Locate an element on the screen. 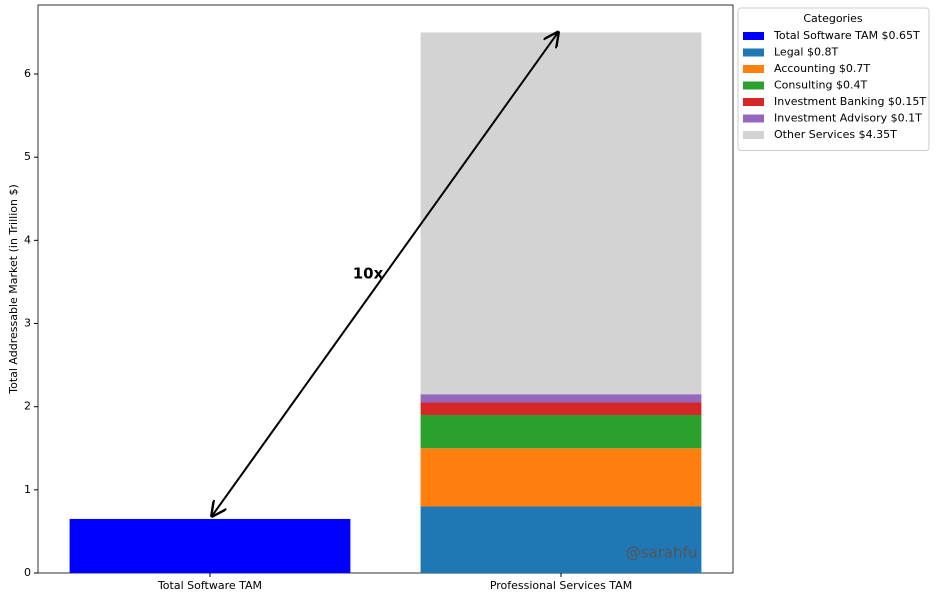 The width and height of the screenshot is (936, 604). legend-label: Legal $0.8T is located at coordinates (806, 52).